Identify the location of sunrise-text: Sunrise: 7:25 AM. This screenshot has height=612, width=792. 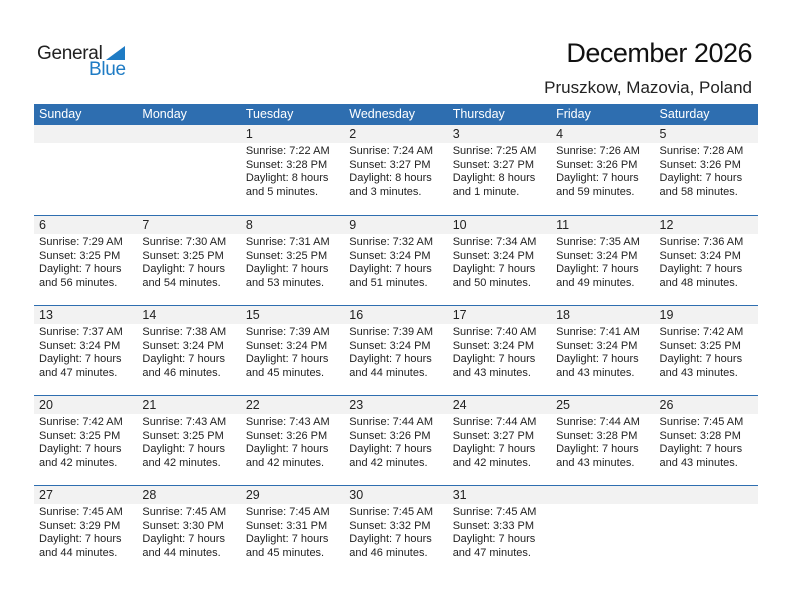
(494, 151).